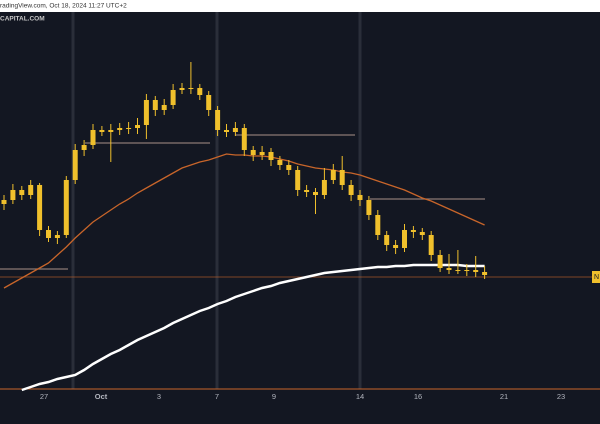  I want to click on x-tick-label: 9, so click(274, 396).